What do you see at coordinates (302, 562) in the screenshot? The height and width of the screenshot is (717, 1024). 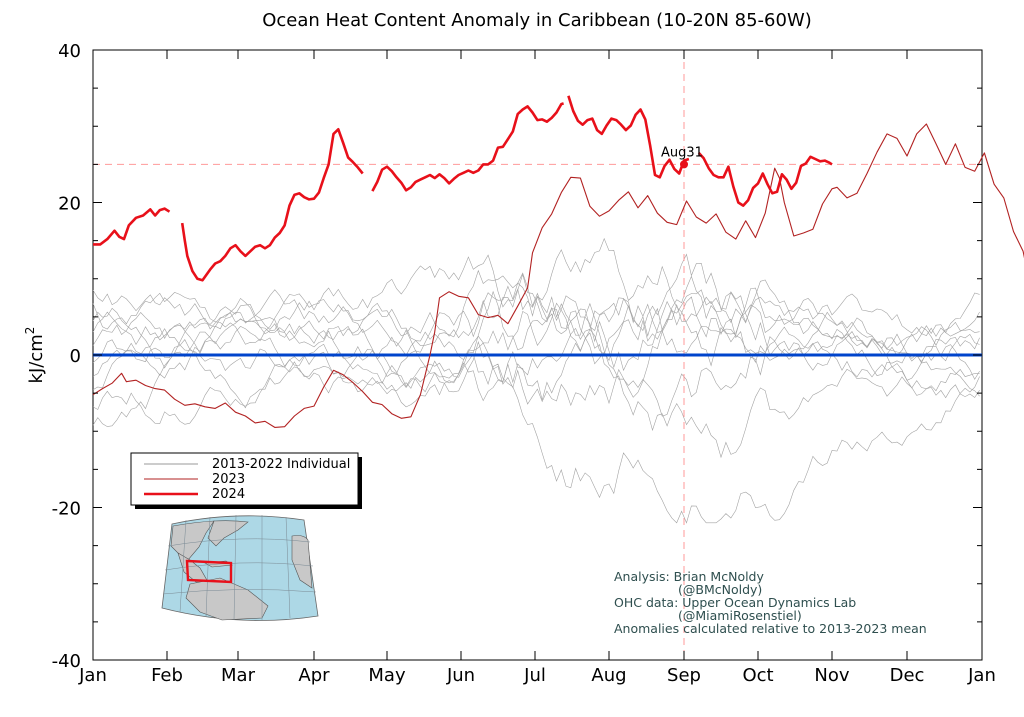 I see `inset-map-land-africa` at bounding box center [302, 562].